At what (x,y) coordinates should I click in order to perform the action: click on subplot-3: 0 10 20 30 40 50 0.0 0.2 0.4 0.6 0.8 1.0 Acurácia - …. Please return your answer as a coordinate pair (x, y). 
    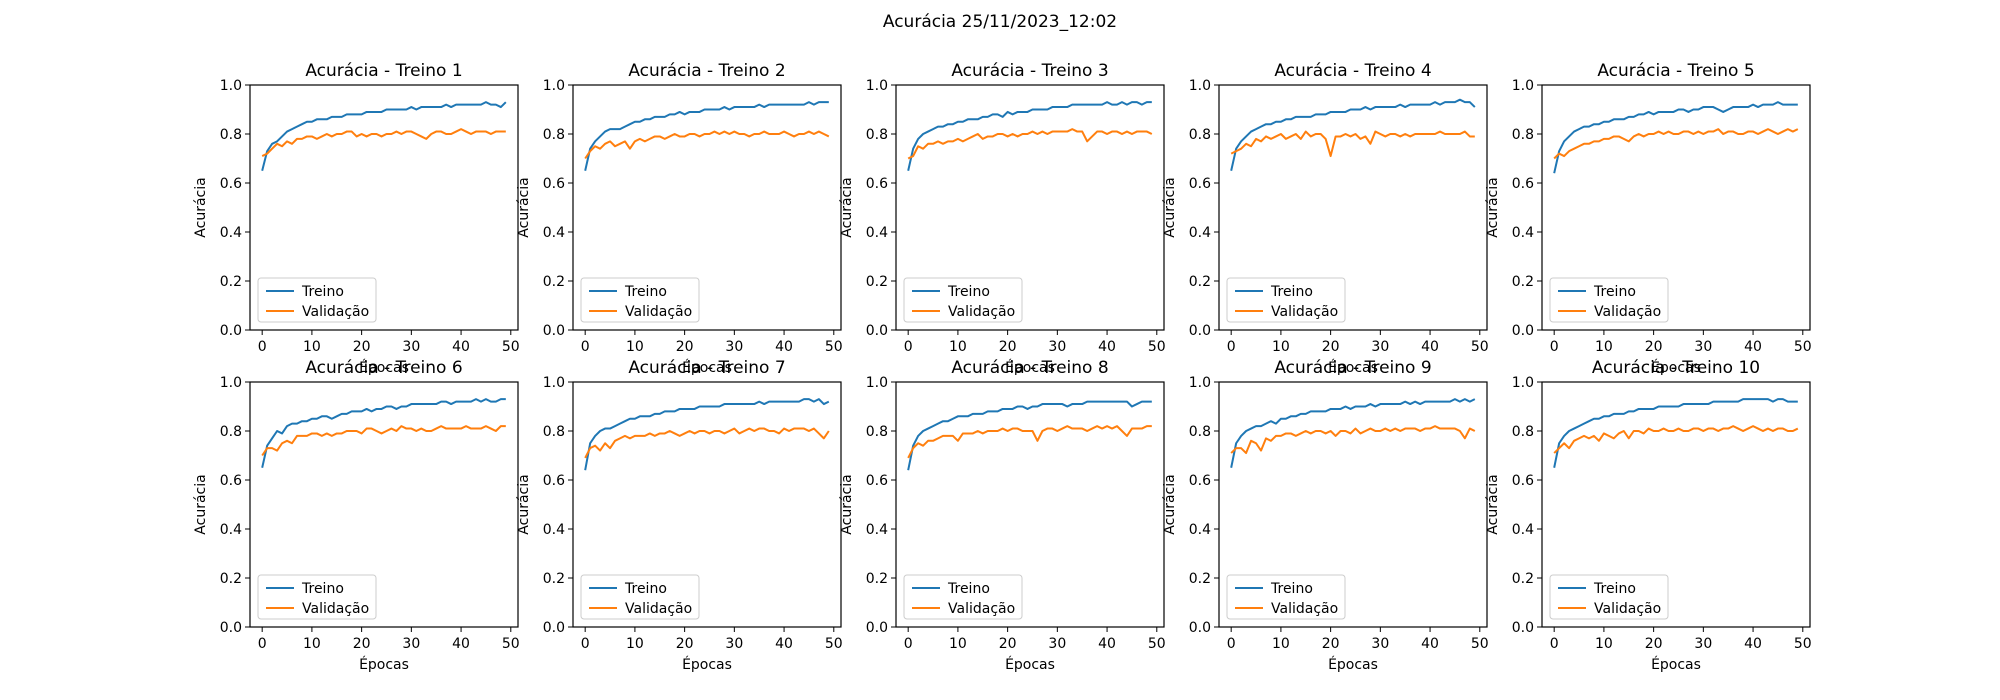
    Looking at the image, I should click on (1002, 218).